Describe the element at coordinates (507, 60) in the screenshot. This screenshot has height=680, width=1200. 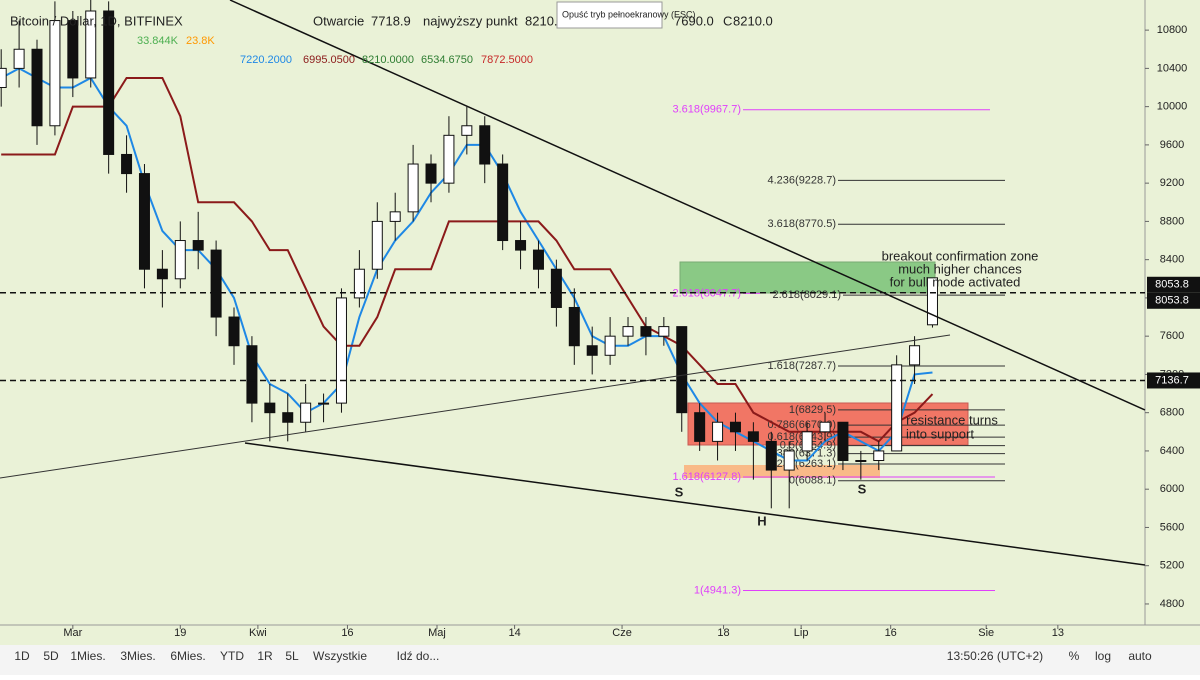
I see `ichimoku-value: 7872.5000` at that location.